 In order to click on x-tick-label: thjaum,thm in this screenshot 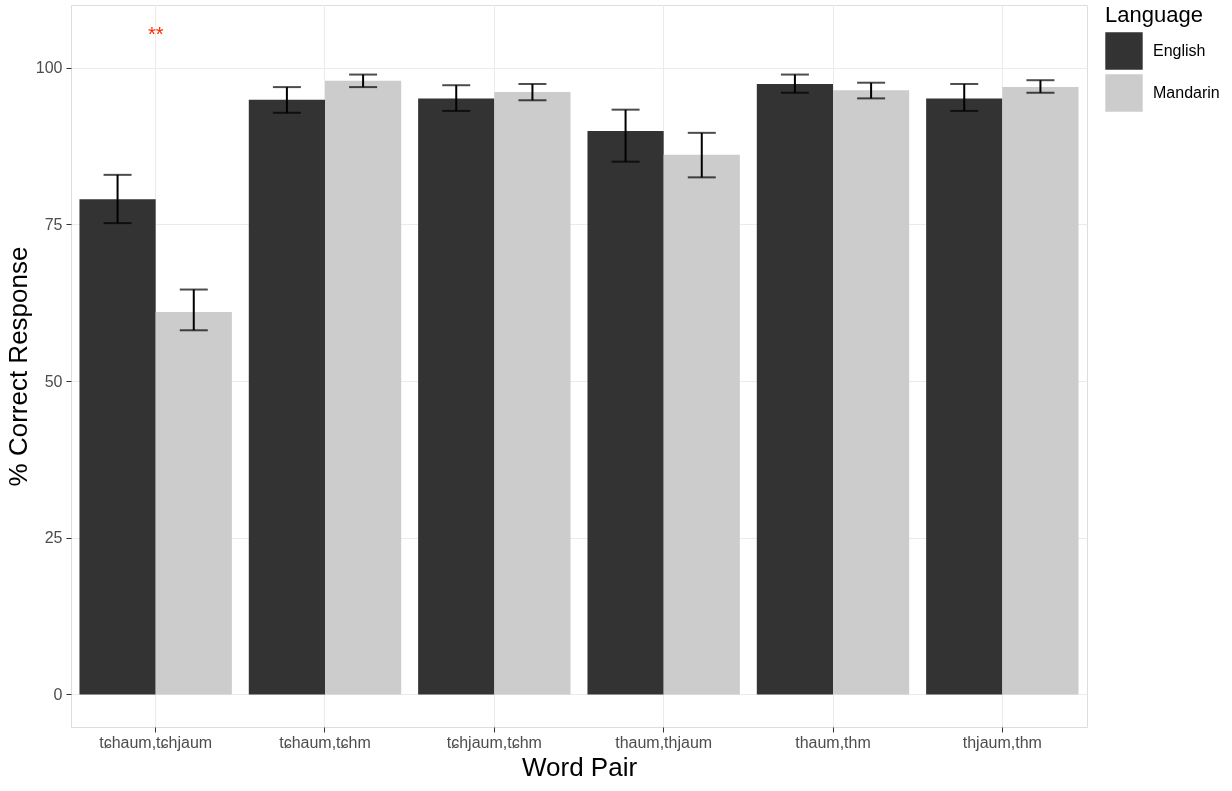, I will do `click(1002, 742)`.